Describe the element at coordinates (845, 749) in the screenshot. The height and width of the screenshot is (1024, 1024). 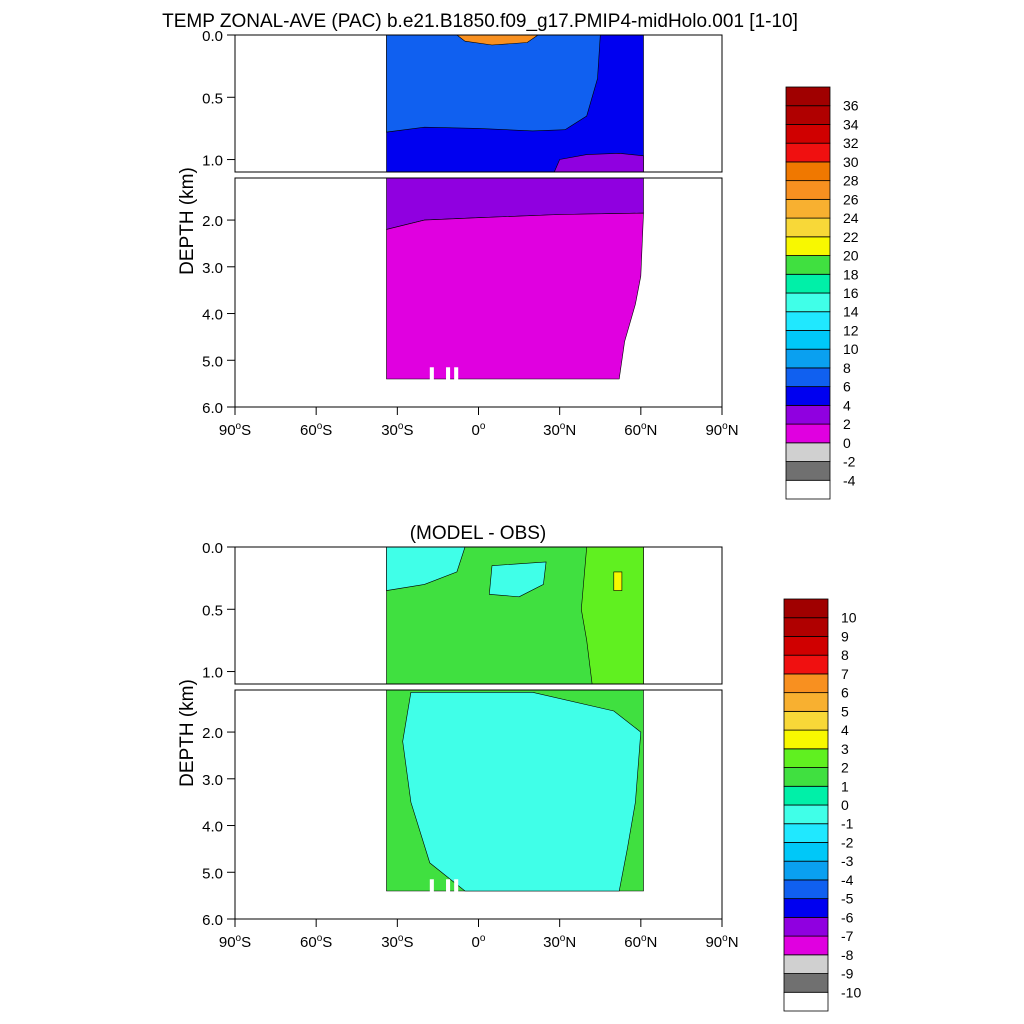
I see `colorbar-label: 3` at that location.